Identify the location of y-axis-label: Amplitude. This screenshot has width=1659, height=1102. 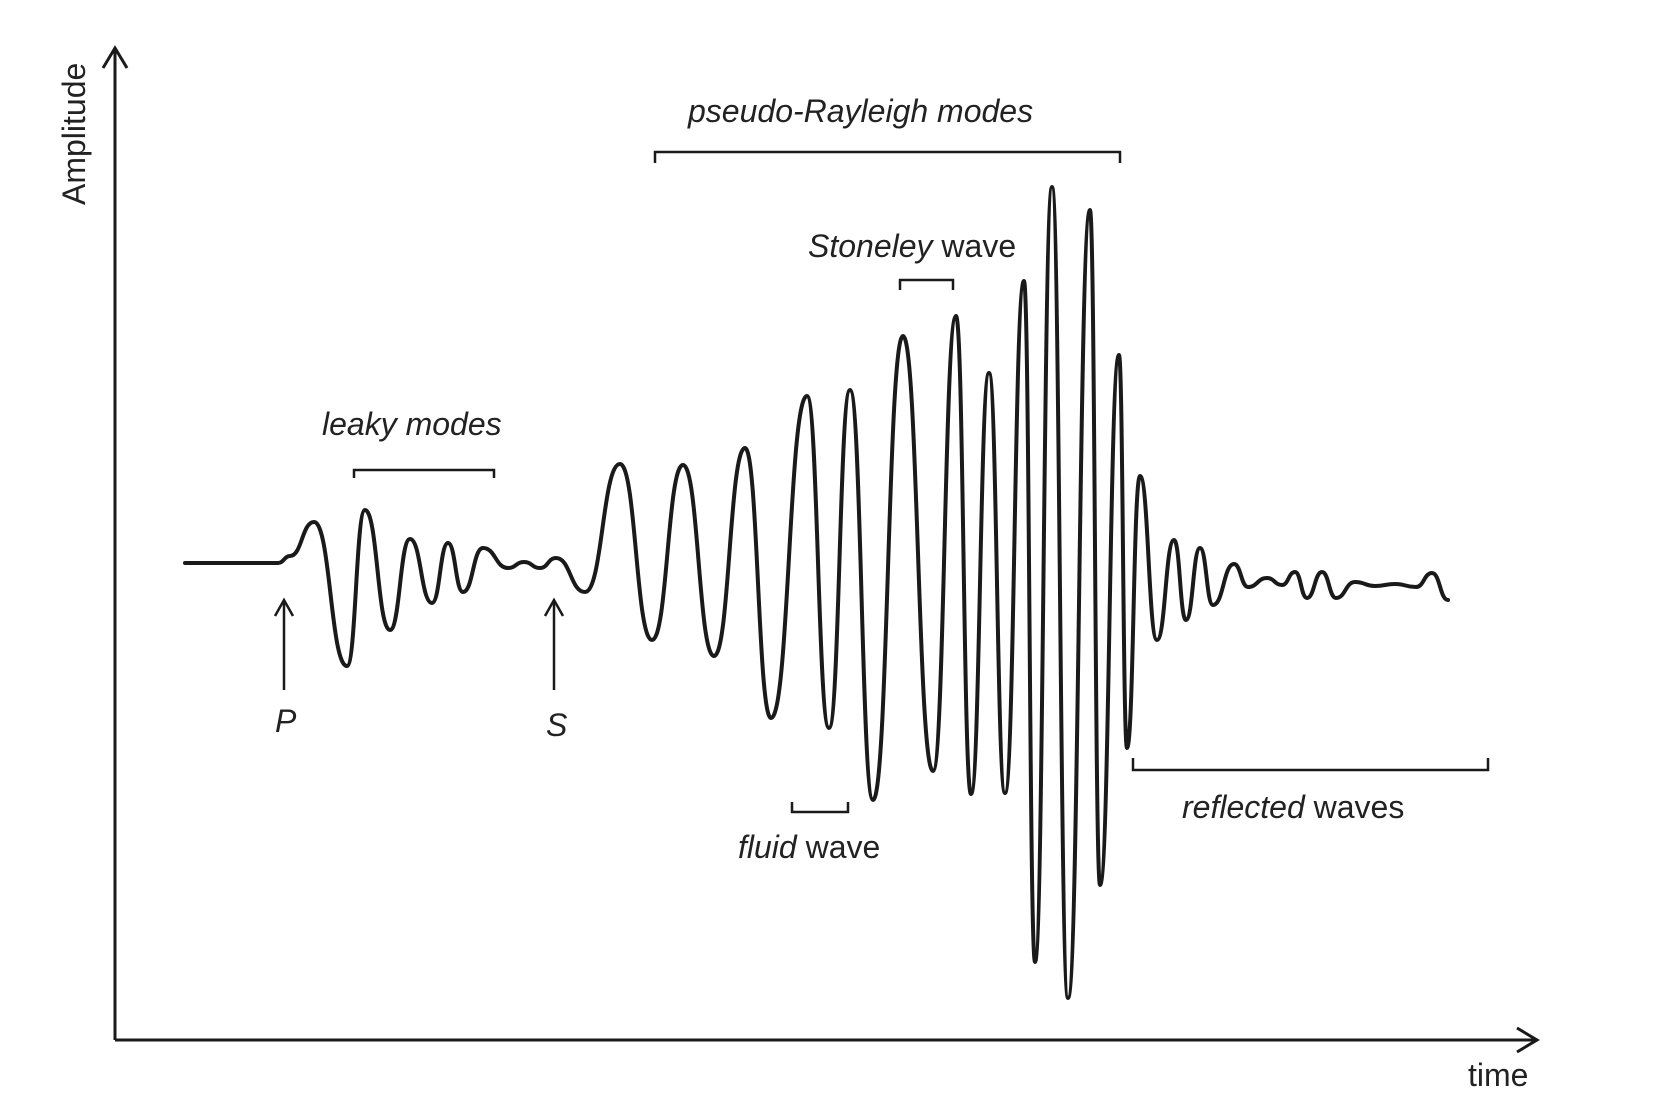
(74, 134).